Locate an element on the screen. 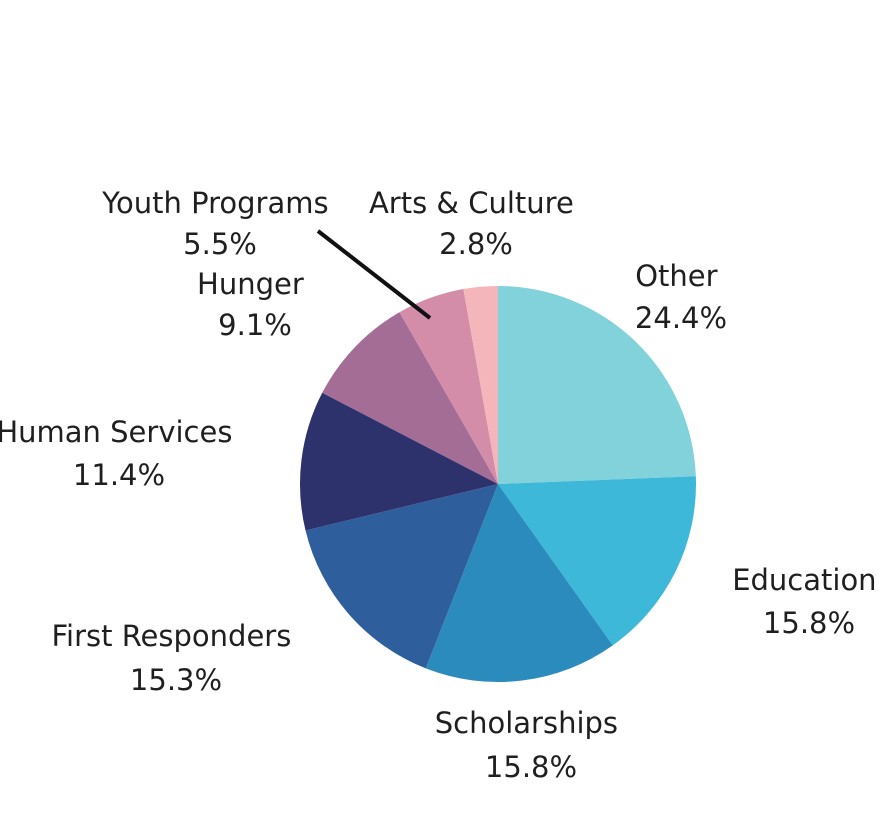 This screenshot has height=815, width=884. slice-label-youth-programs: Youth Programs 5.5% is located at coordinates (219, 223).